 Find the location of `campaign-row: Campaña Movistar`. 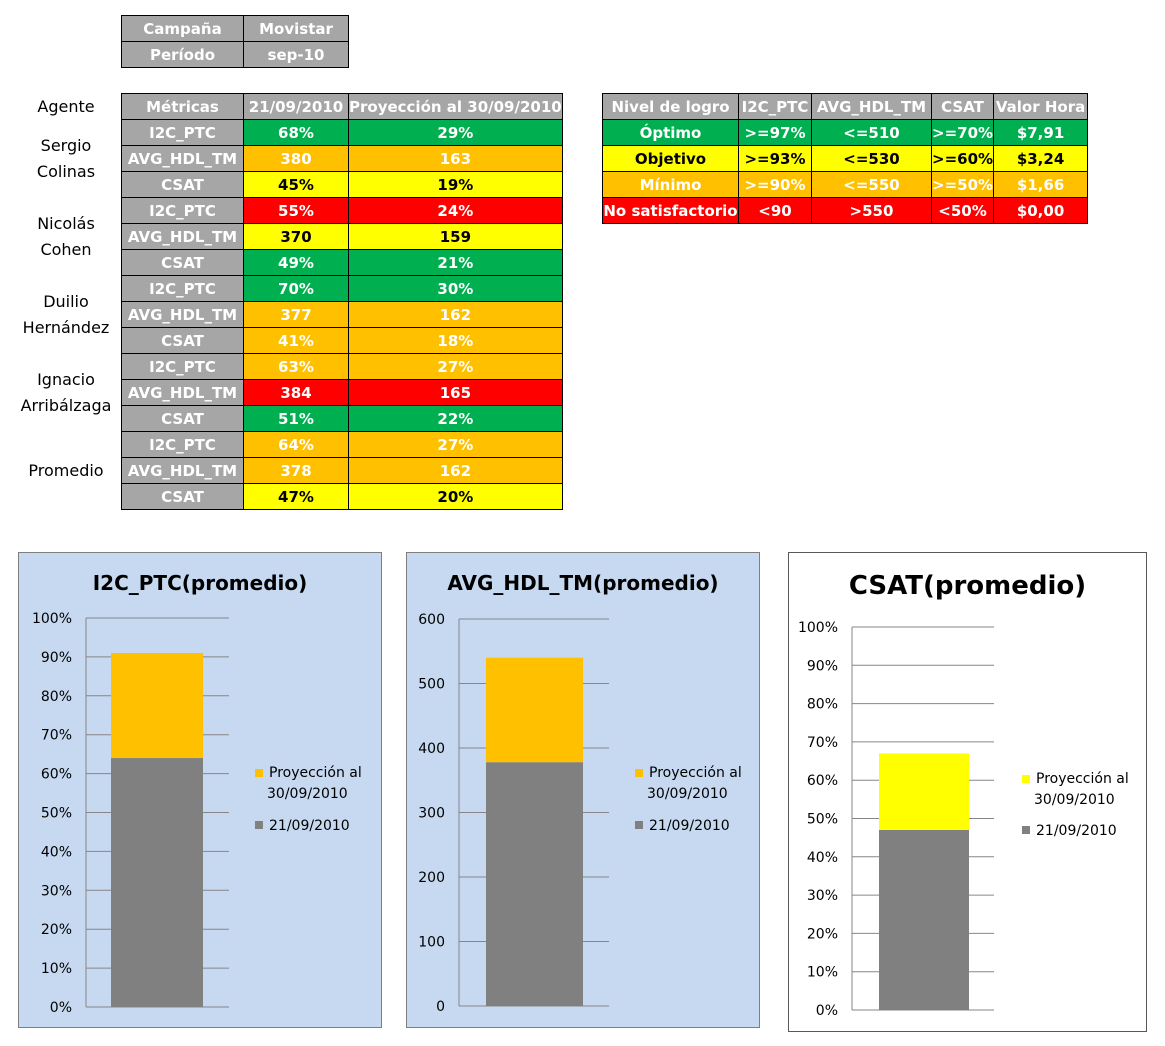

campaign-row: Campaña Movistar is located at coordinates (235, 28).